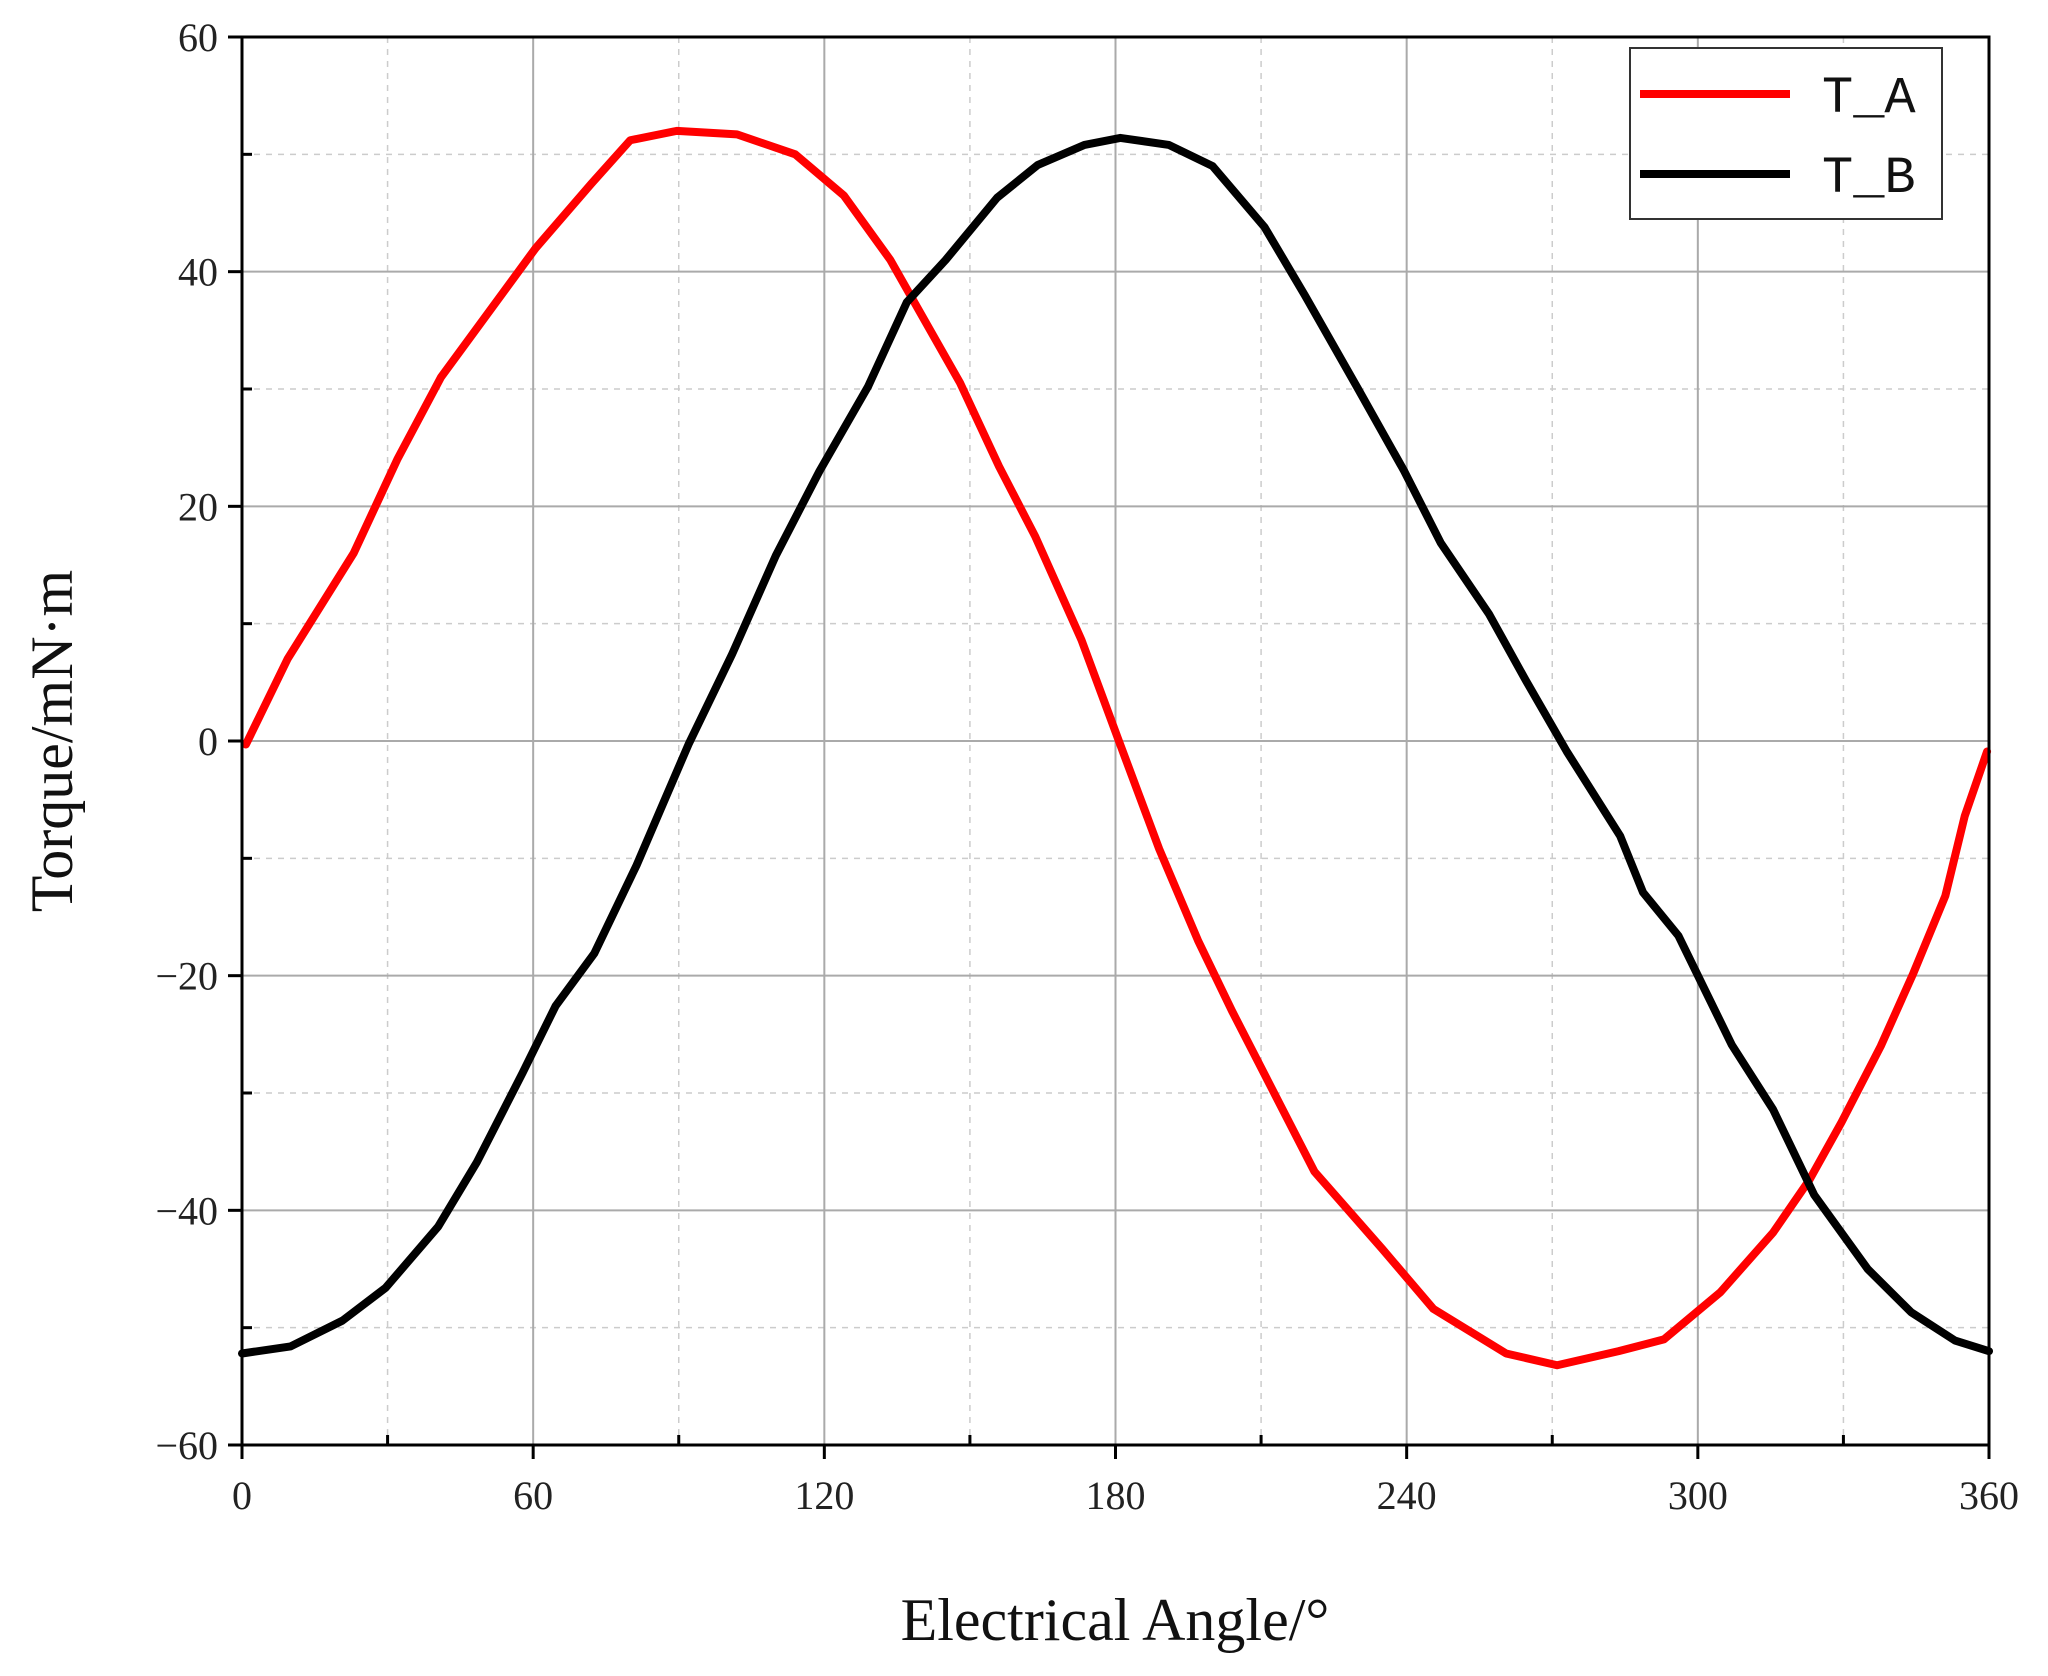 This screenshot has height=1676, width=2048. I want to click on y-tick-label: 40, so click(198, 272).